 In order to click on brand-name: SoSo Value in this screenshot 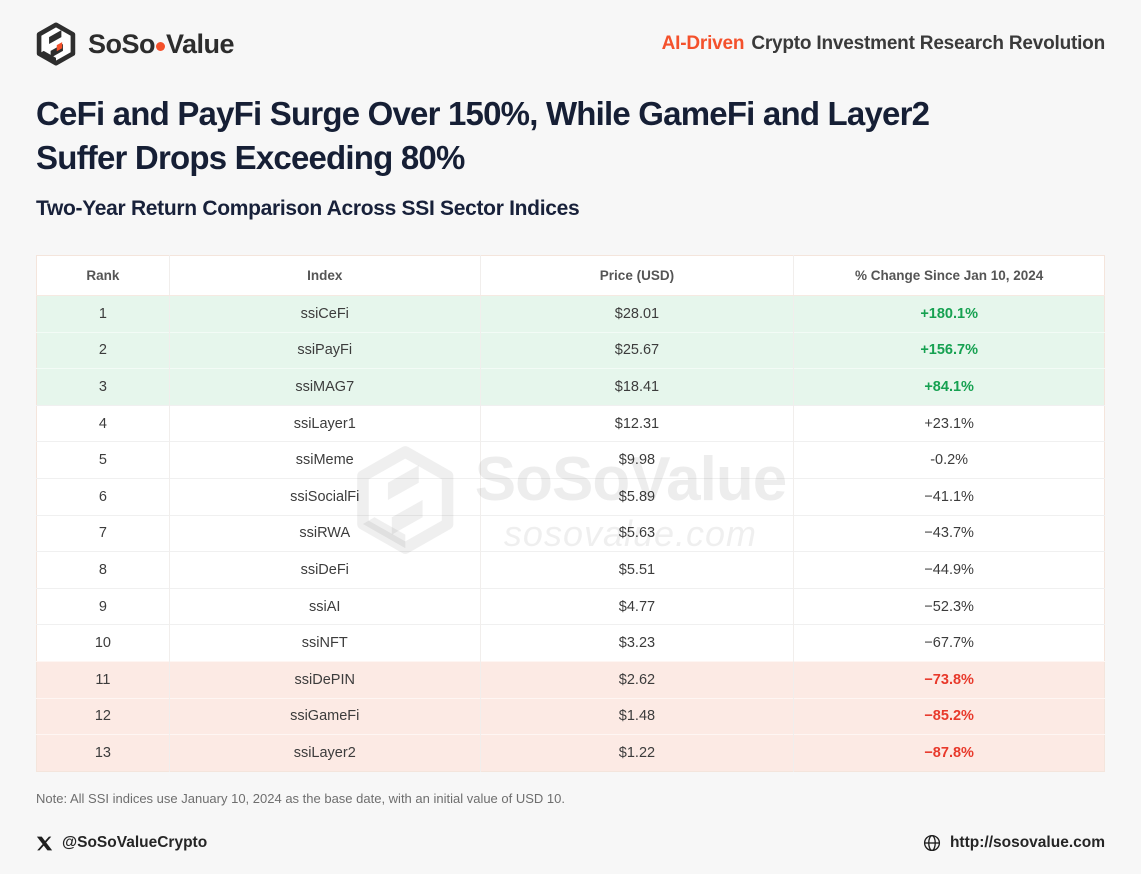, I will do `click(161, 44)`.